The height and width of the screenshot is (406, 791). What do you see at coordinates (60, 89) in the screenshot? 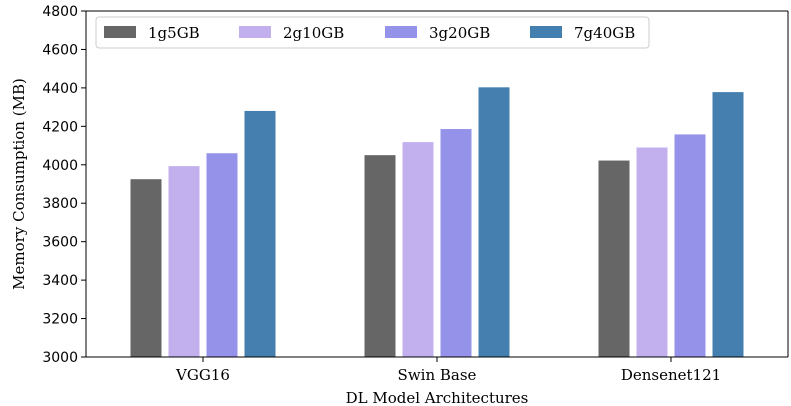
I see `y-tick-label: 4400` at bounding box center [60, 89].